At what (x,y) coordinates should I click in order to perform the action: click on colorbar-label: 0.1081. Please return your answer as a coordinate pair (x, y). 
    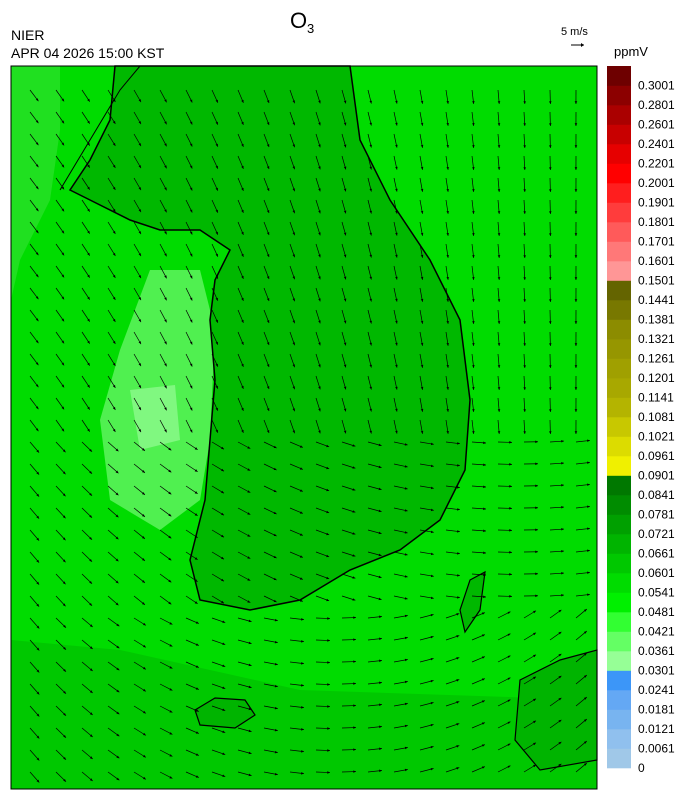
    Looking at the image, I should click on (656, 417).